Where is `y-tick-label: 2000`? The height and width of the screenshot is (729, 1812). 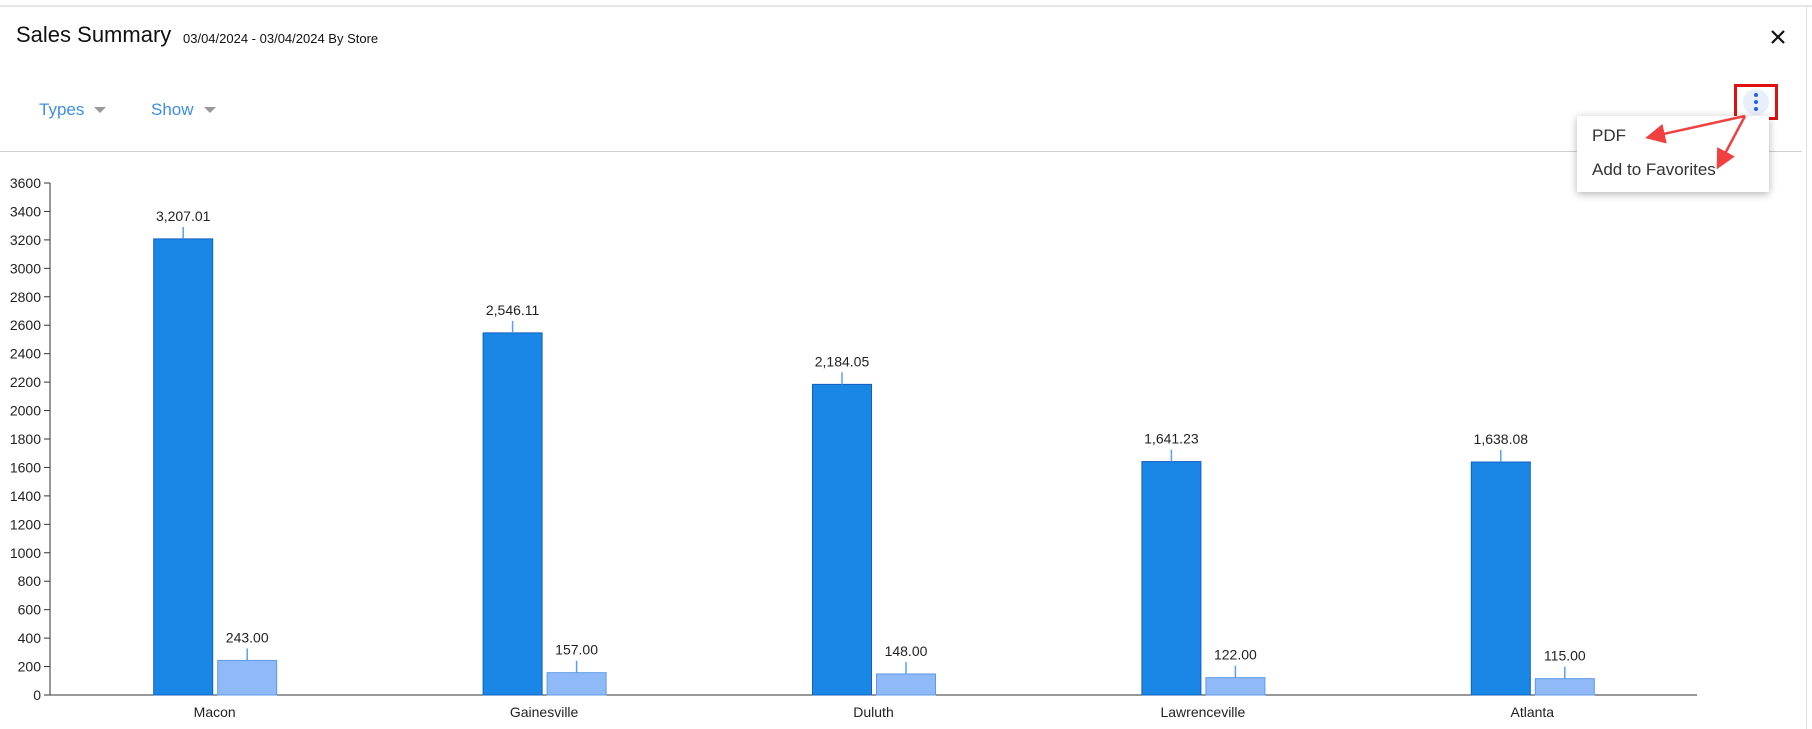
y-tick-label: 2000 is located at coordinates (25, 411).